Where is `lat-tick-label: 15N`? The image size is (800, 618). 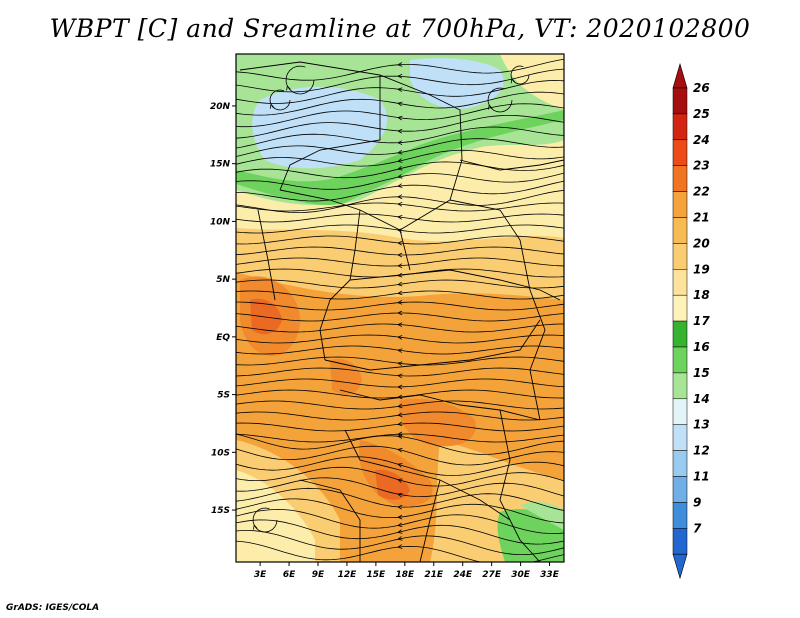
lat-tick-label: 15N is located at coordinates (220, 165).